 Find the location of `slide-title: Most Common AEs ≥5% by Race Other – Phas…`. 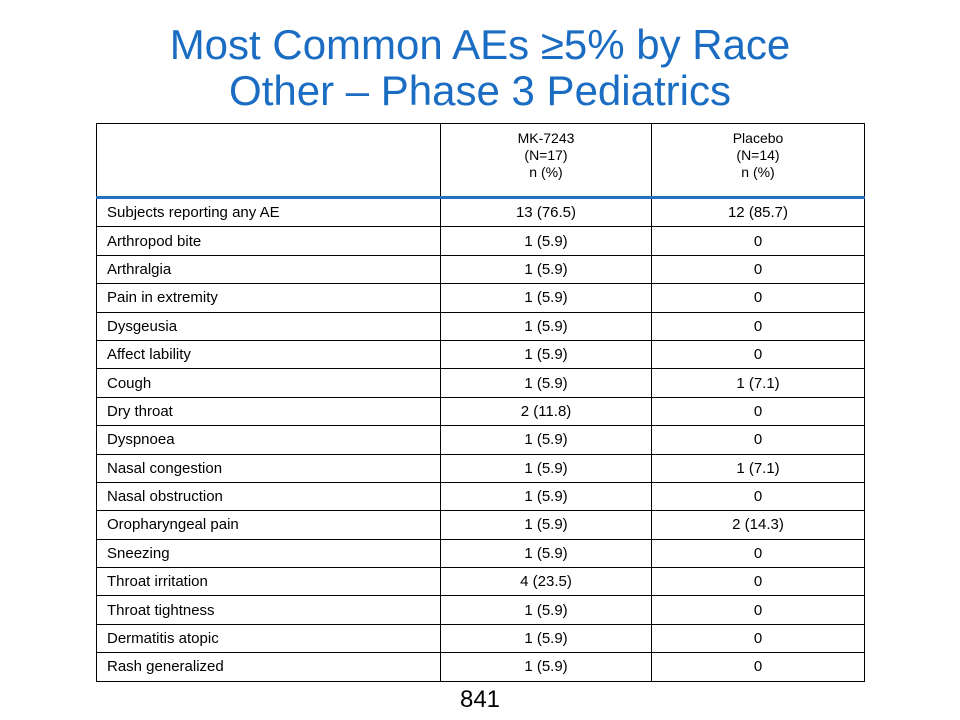

slide-title: Most Common AEs ≥5% by Race Other – Phas… is located at coordinates (480, 68).